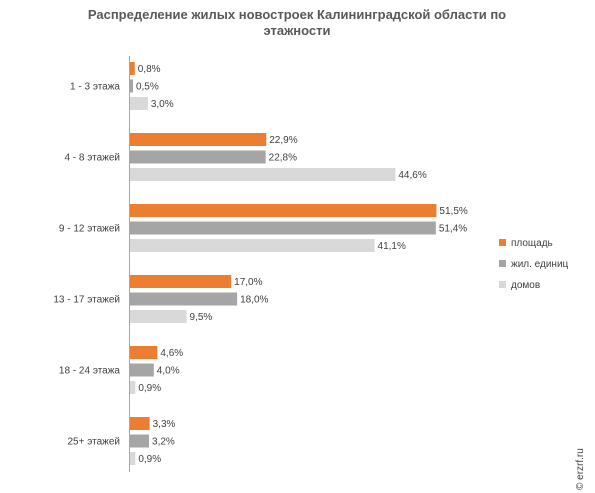 Image resolution: width=595 pixels, height=493 pixels. I want to click on value-label-area-9-12: 51,5%, so click(453, 211).